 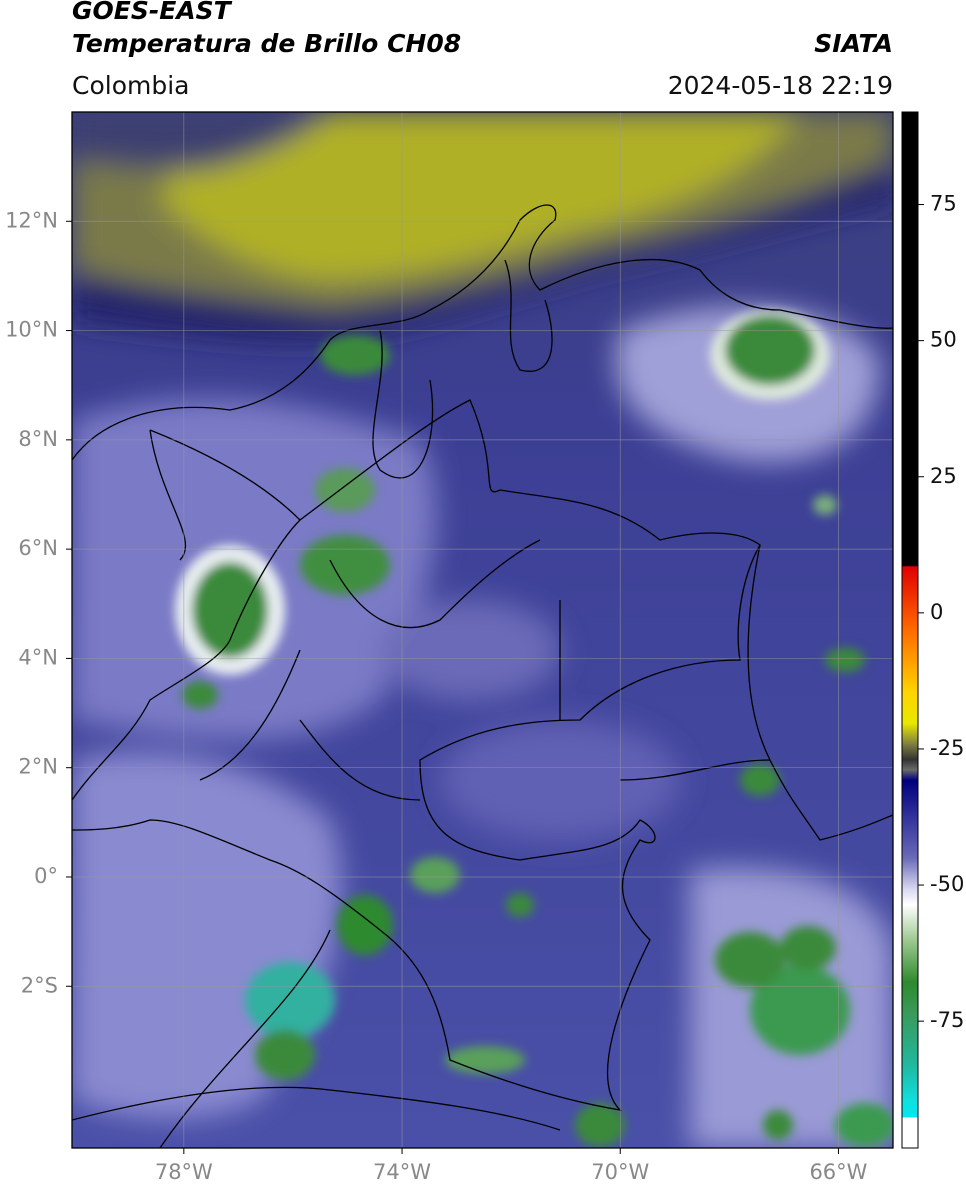 What do you see at coordinates (31, 220) in the screenshot?
I see `y-tick-label: 12°N` at bounding box center [31, 220].